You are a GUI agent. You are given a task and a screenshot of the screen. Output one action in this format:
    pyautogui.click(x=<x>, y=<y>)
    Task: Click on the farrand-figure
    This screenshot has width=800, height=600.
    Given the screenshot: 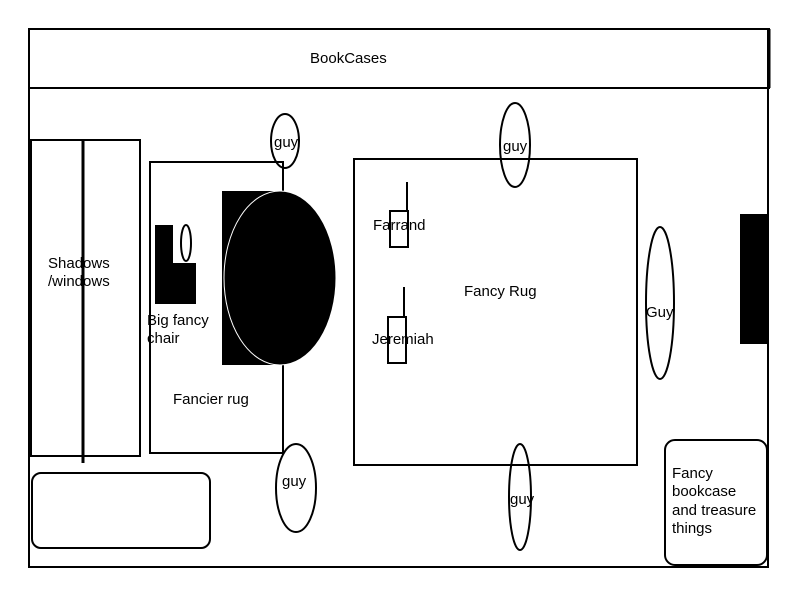 What is the action you would take?
    pyautogui.click(x=399, y=229)
    